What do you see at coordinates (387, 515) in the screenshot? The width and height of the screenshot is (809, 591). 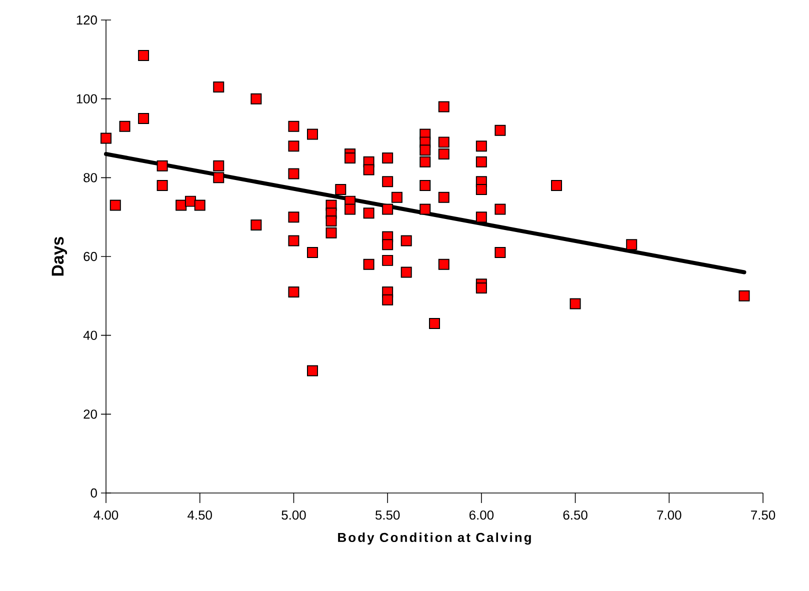 I see `x-tick-label: 5.50` at bounding box center [387, 515].